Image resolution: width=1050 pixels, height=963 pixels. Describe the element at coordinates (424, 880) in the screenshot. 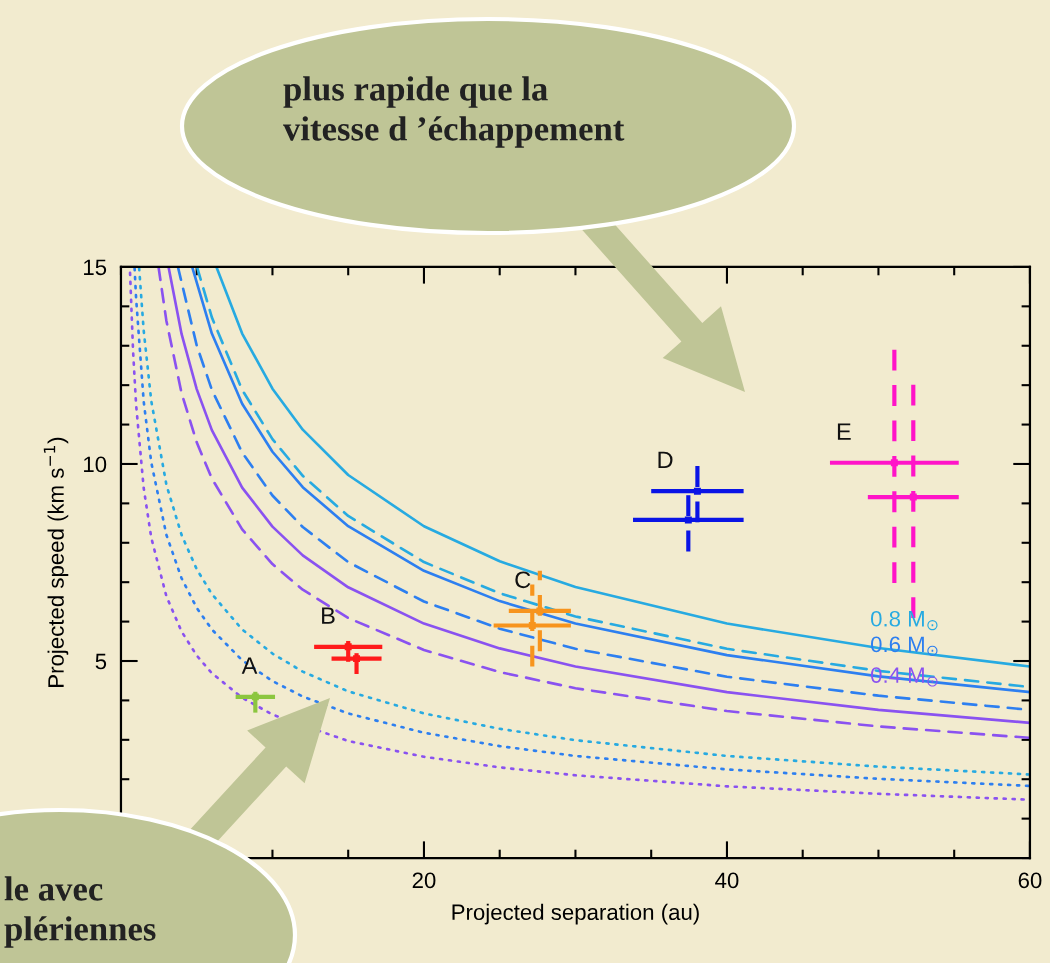

I see `x-tick-label: 20` at that location.